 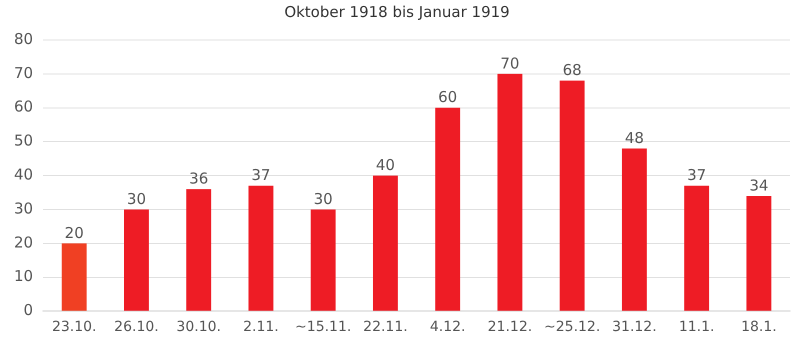 I want to click on x-tick-label: 2.11., so click(x=261, y=327).